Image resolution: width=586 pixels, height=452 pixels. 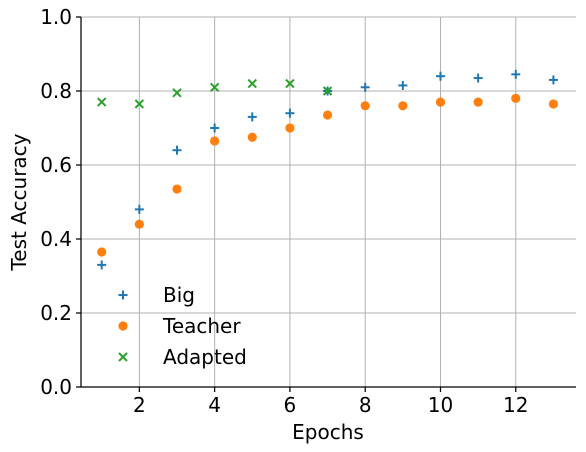 I want to click on x-tick-label: 8, so click(x=365, y=405).